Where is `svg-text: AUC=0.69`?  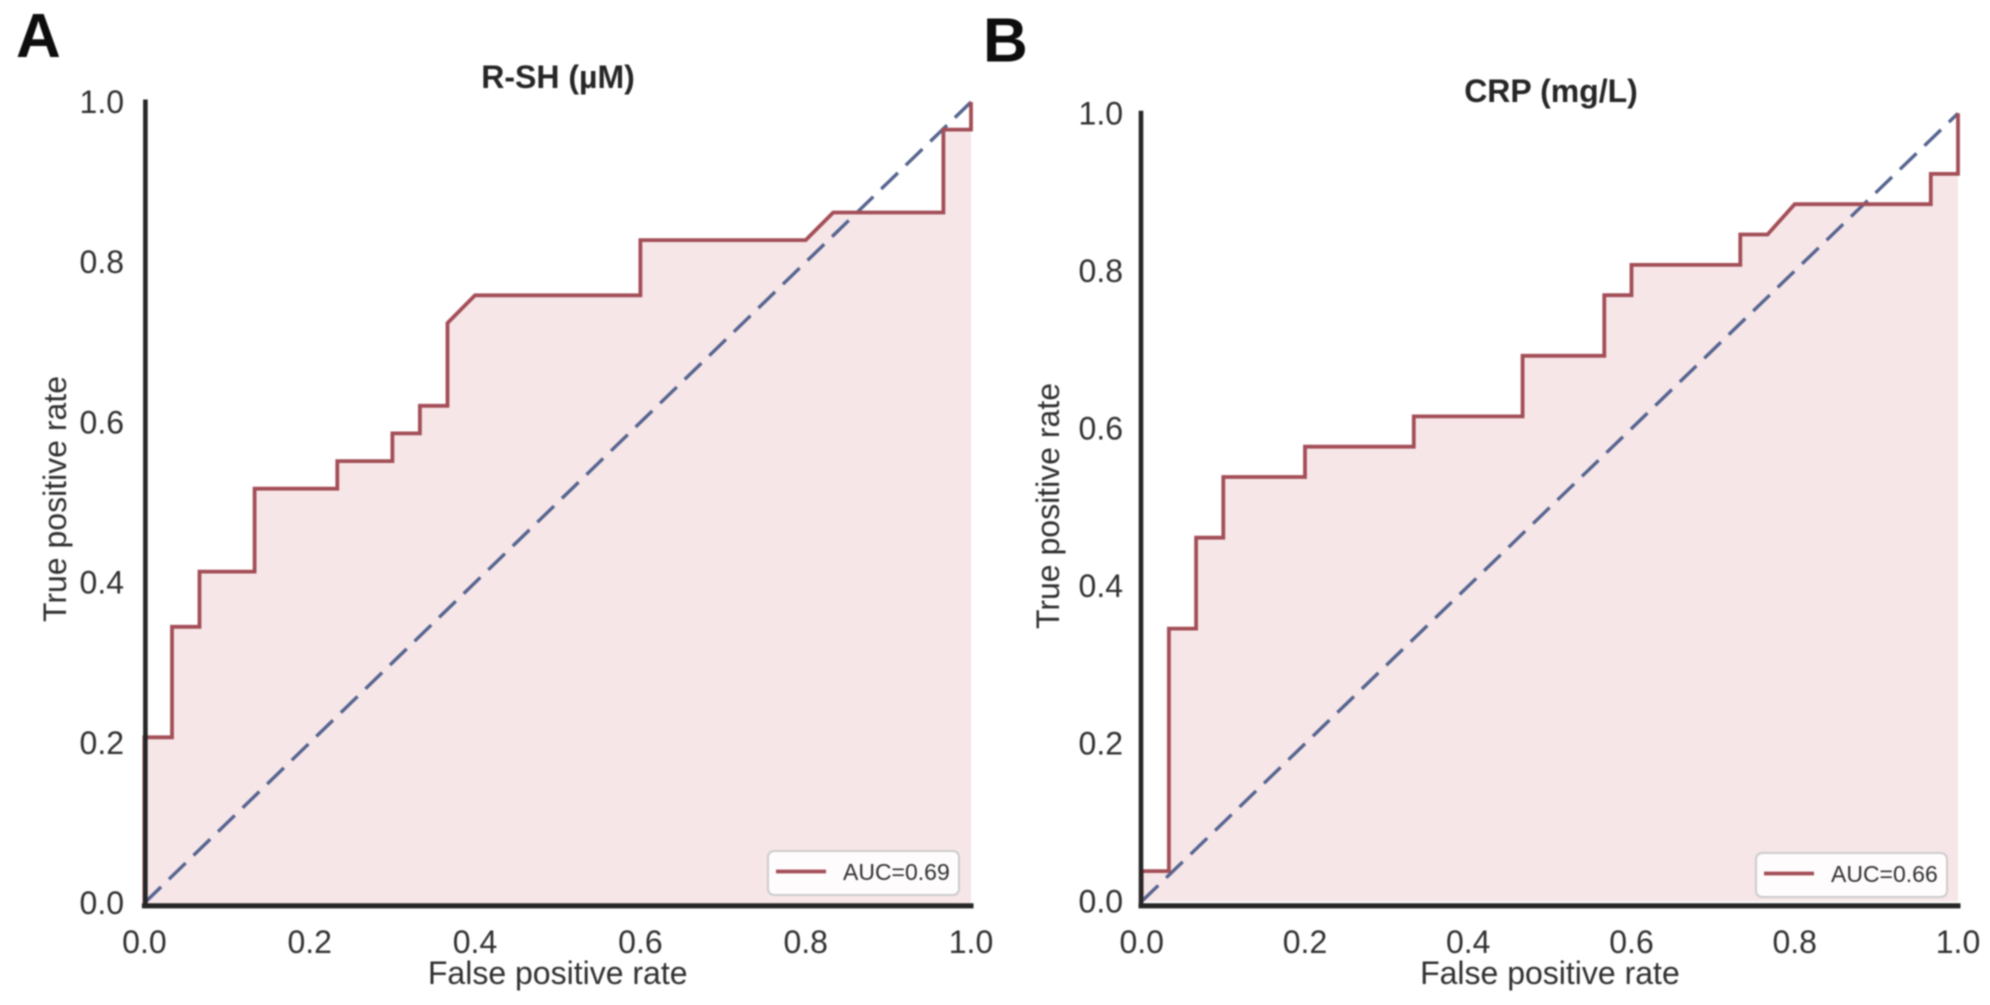 svg-text: AUC=0.69 is located at coordinates (896, 872).